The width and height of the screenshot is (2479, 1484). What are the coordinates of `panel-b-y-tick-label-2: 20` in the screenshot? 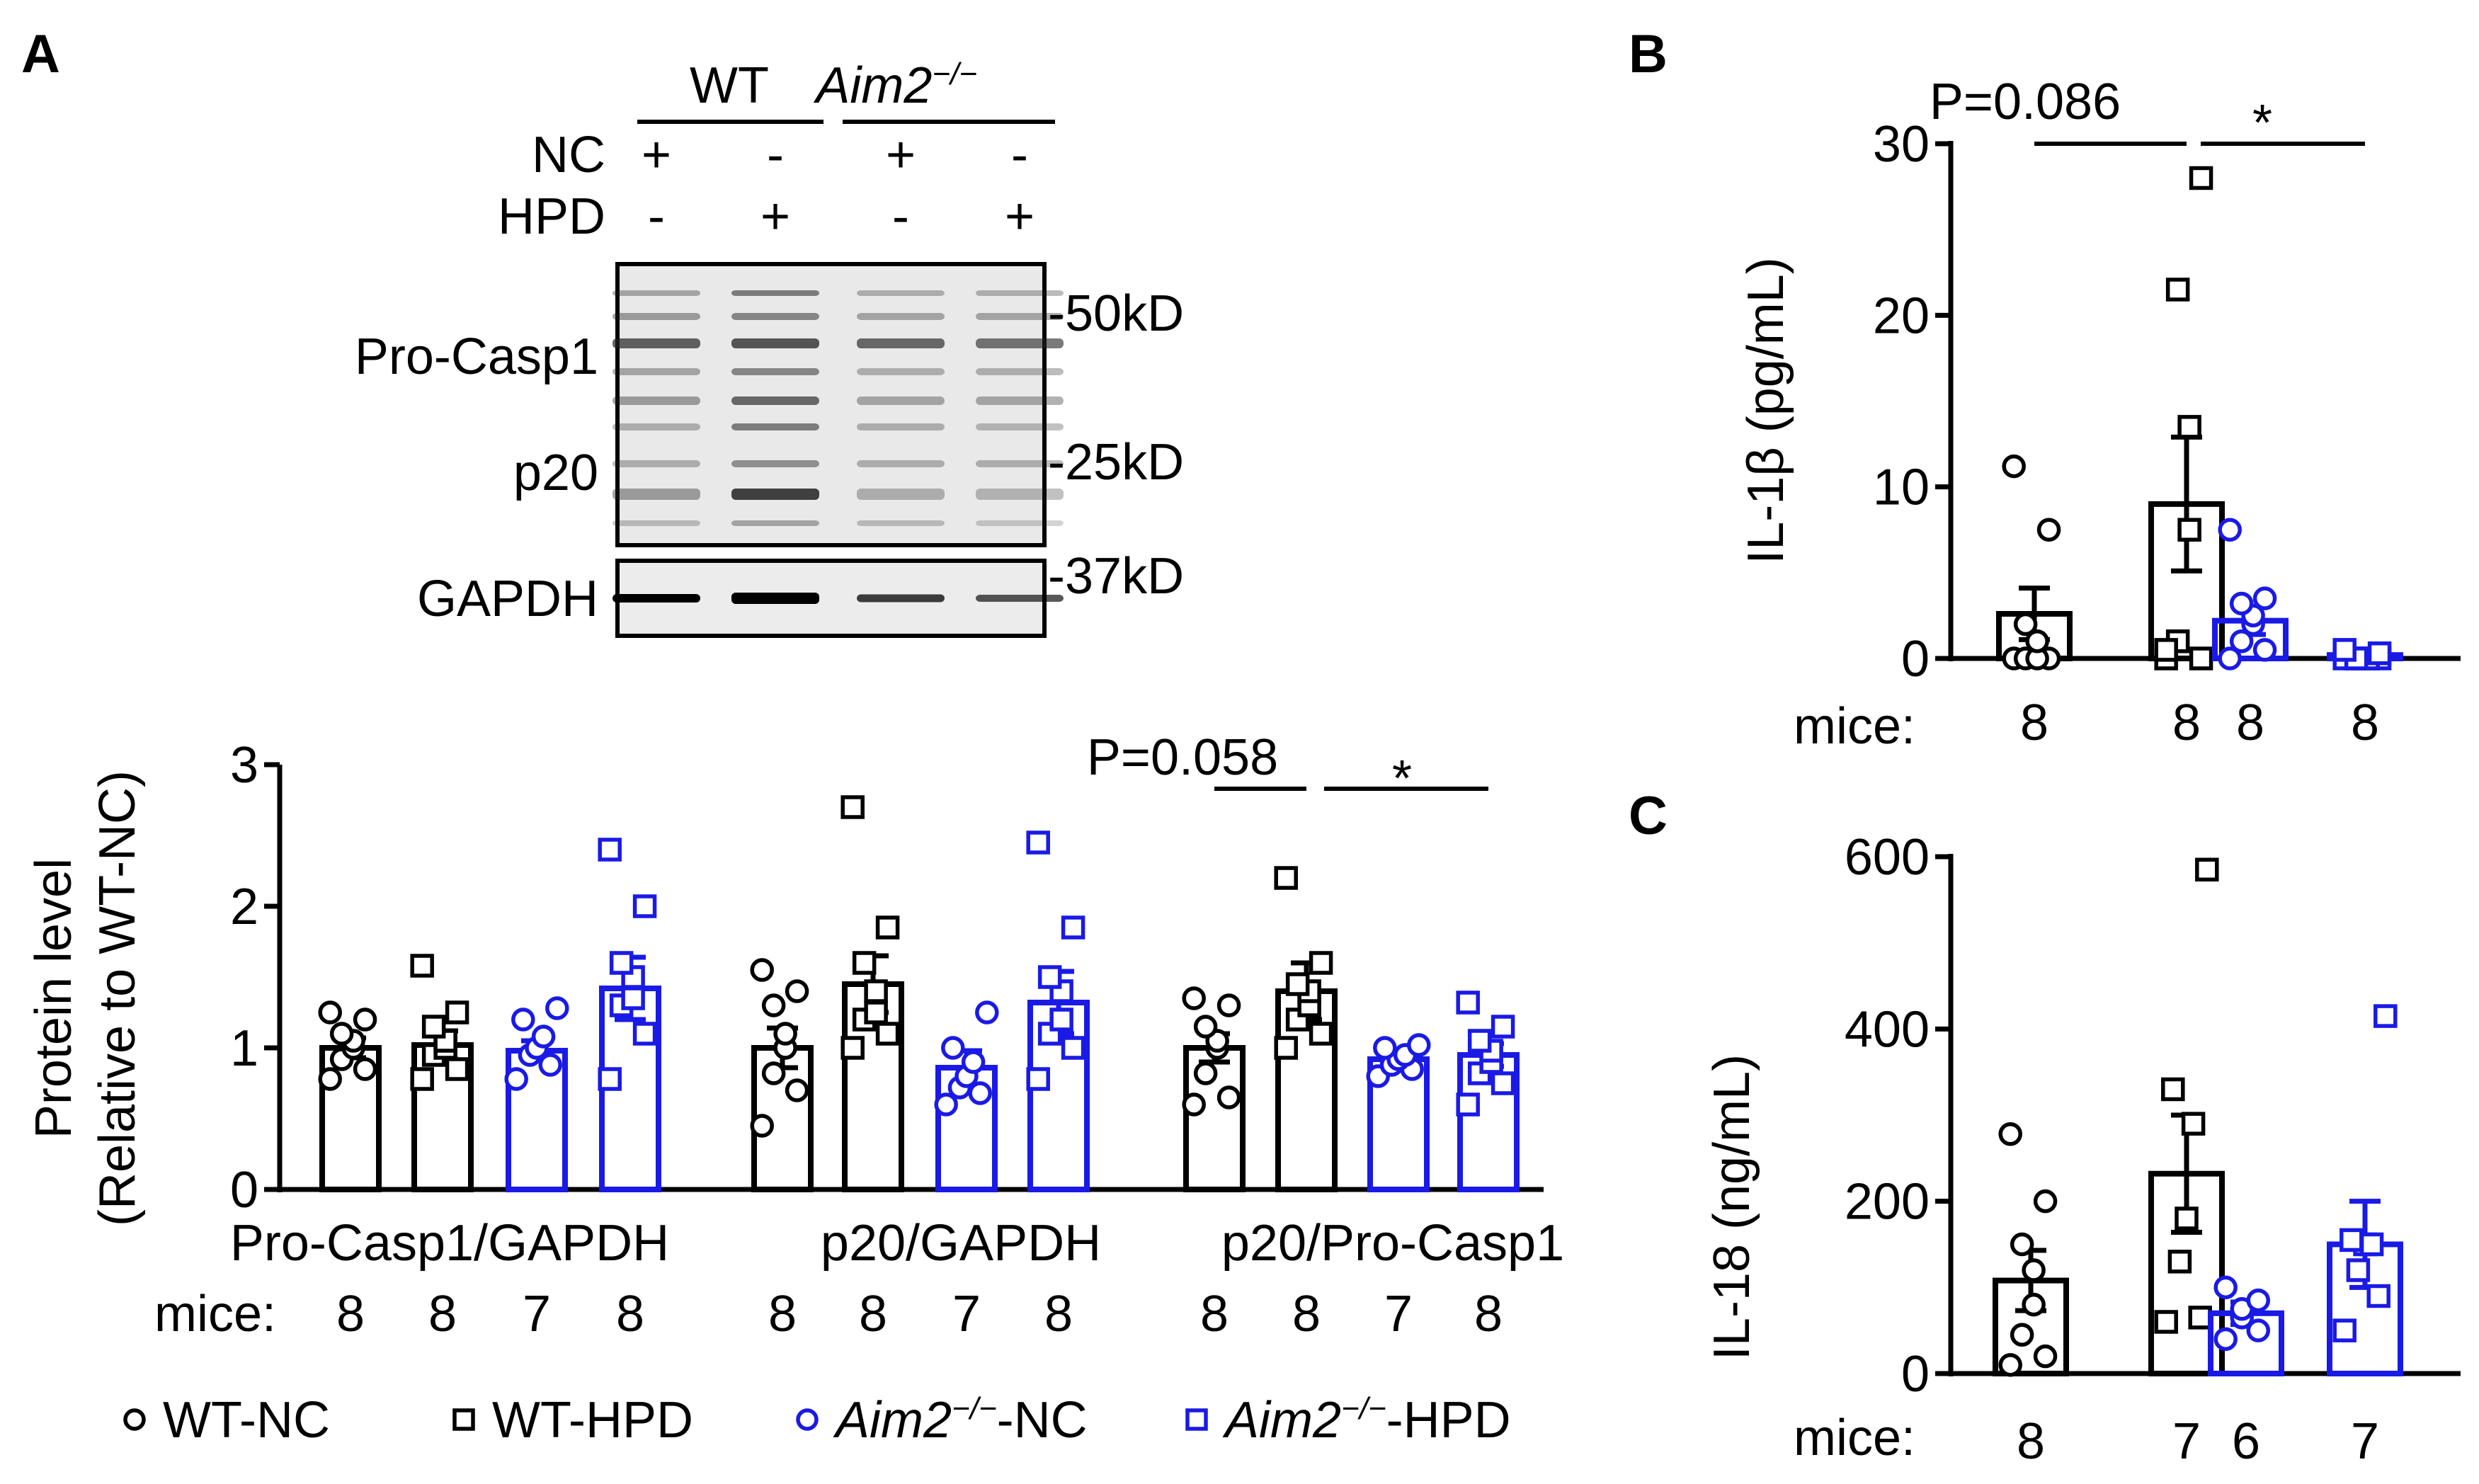 It's located at (1902, 315).